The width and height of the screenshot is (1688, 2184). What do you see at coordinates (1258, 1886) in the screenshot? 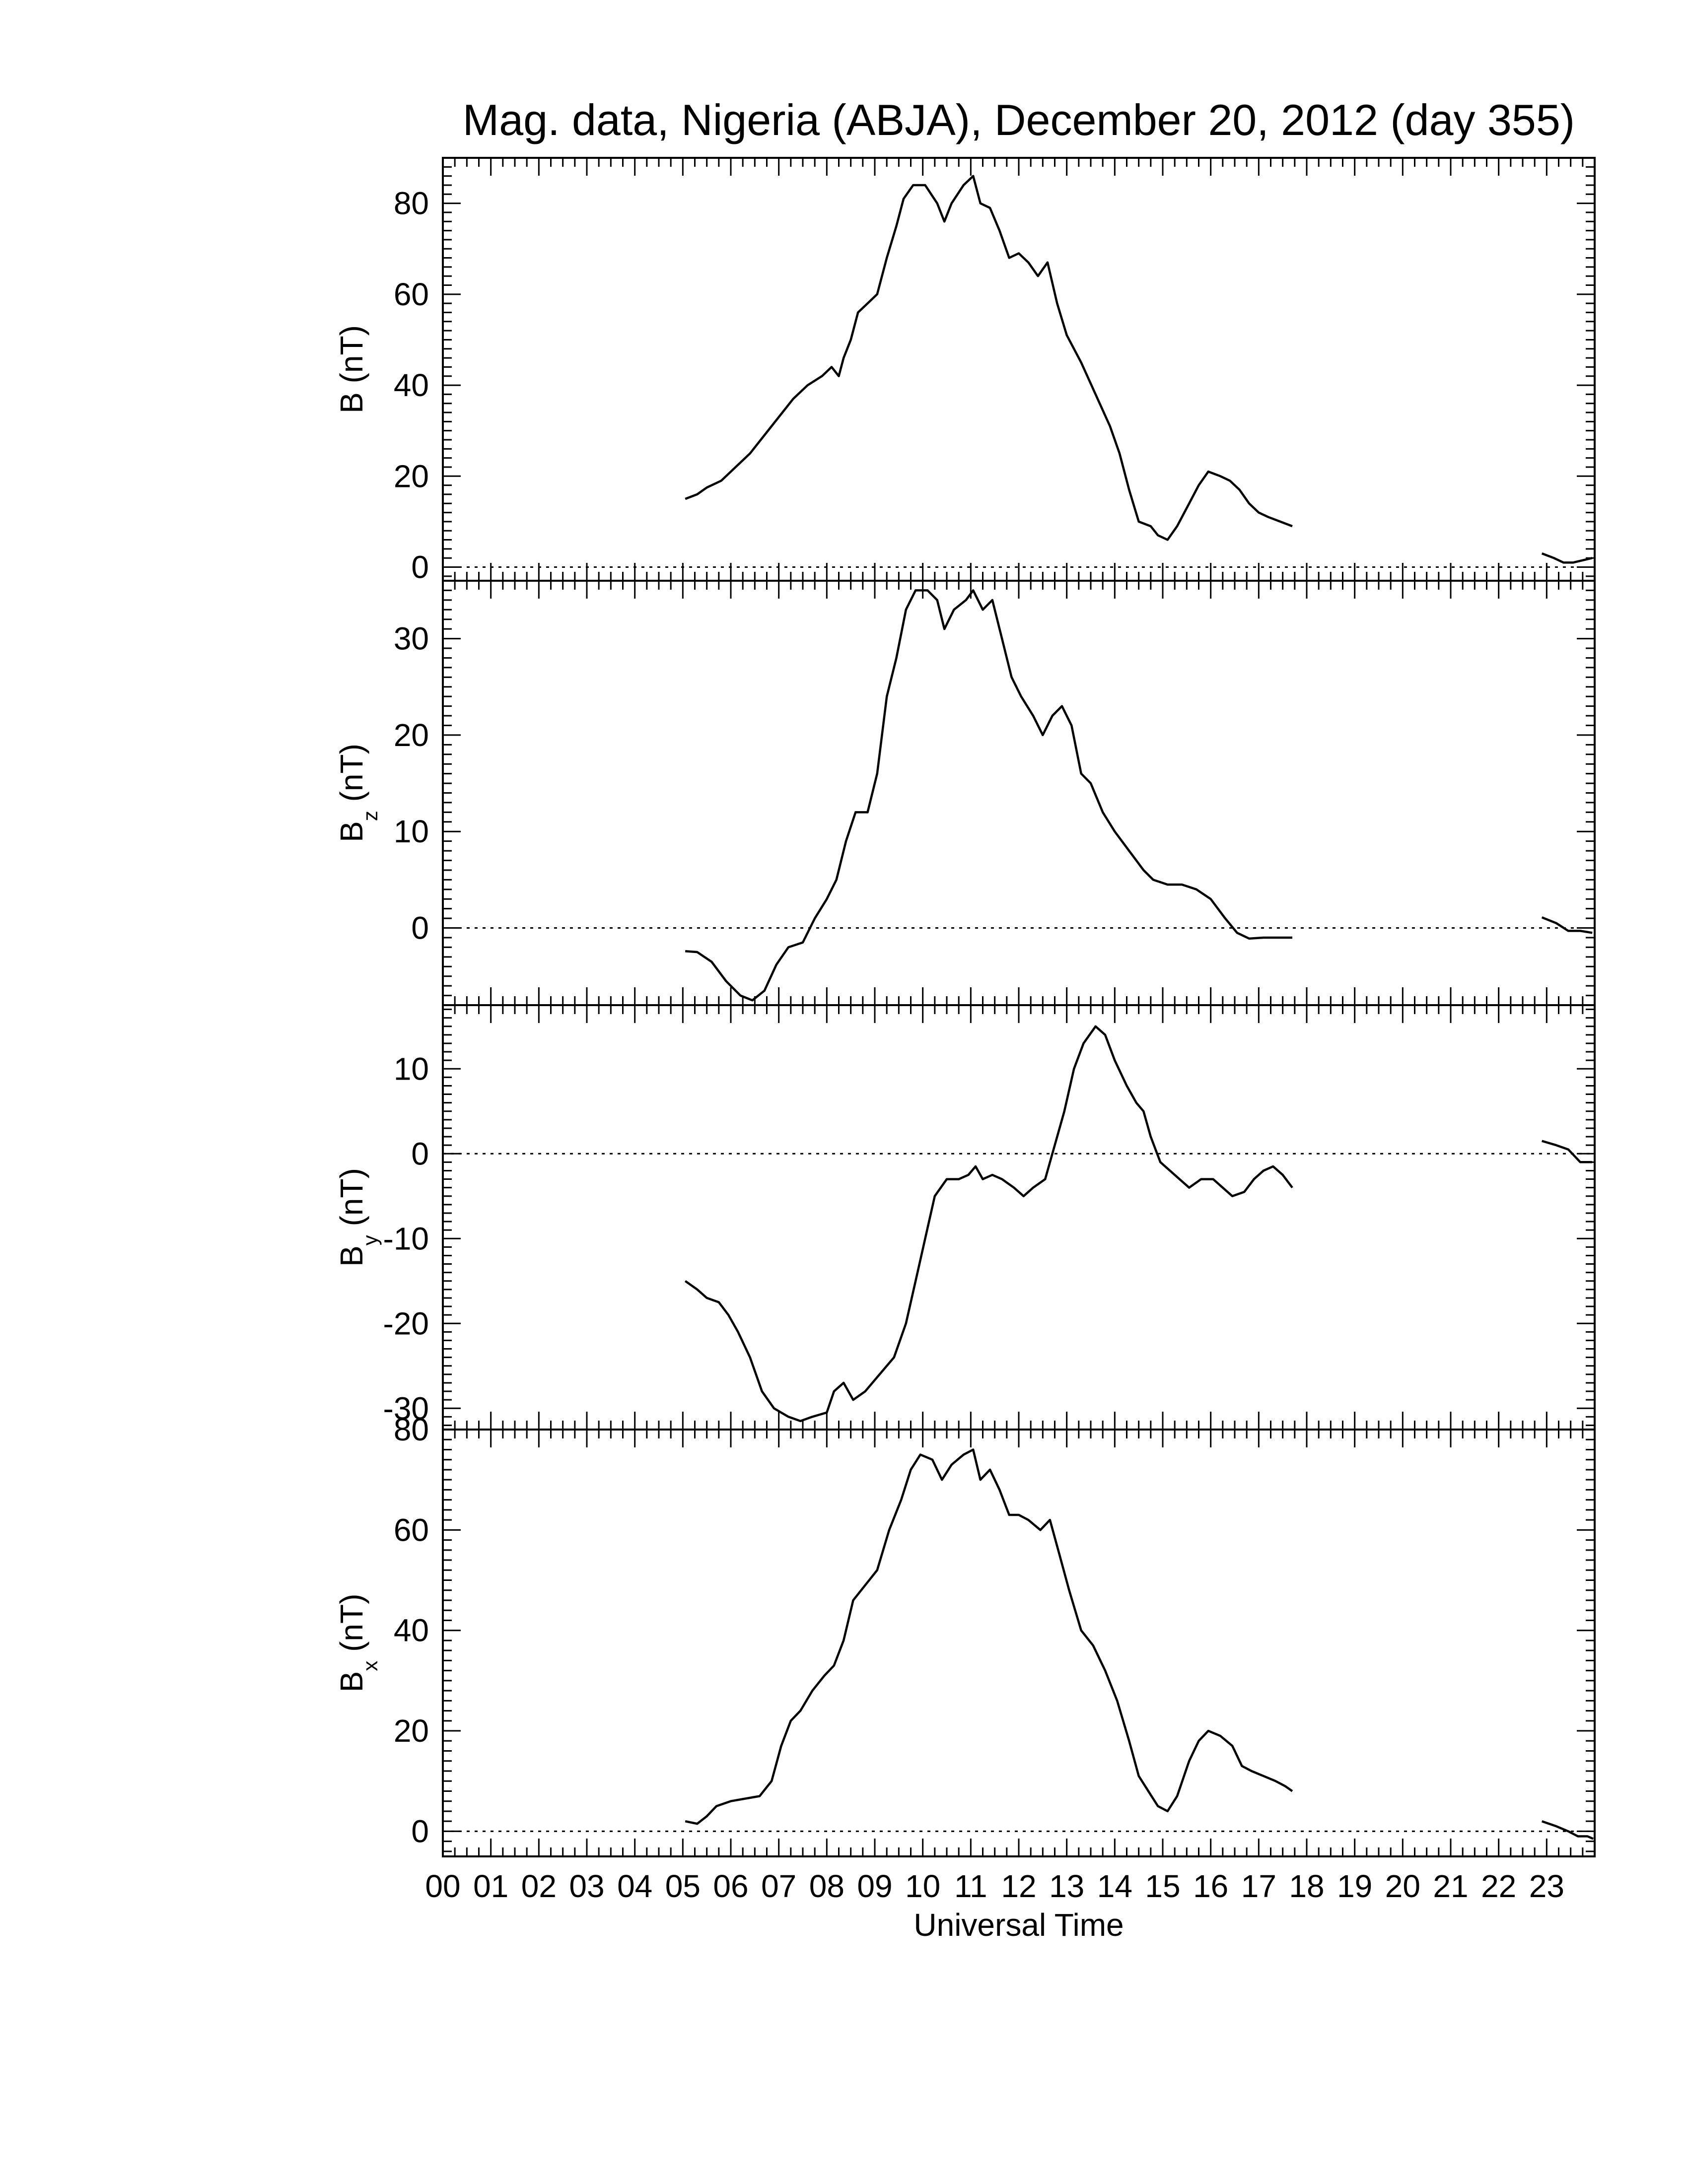
I see `x-tick-label: 17` at bounding box center [1258, 1886].